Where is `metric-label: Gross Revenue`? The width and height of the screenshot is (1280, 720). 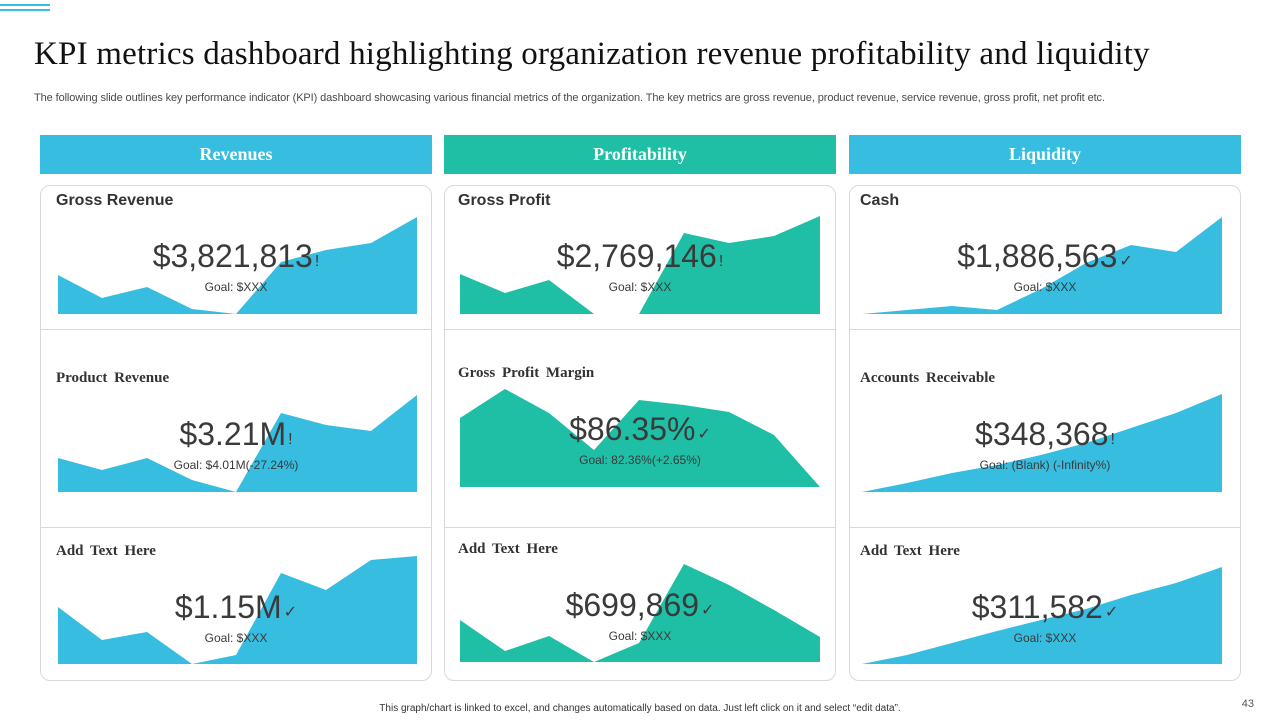
metric-label: Gross Revenue is located at coordinates (115, 200).